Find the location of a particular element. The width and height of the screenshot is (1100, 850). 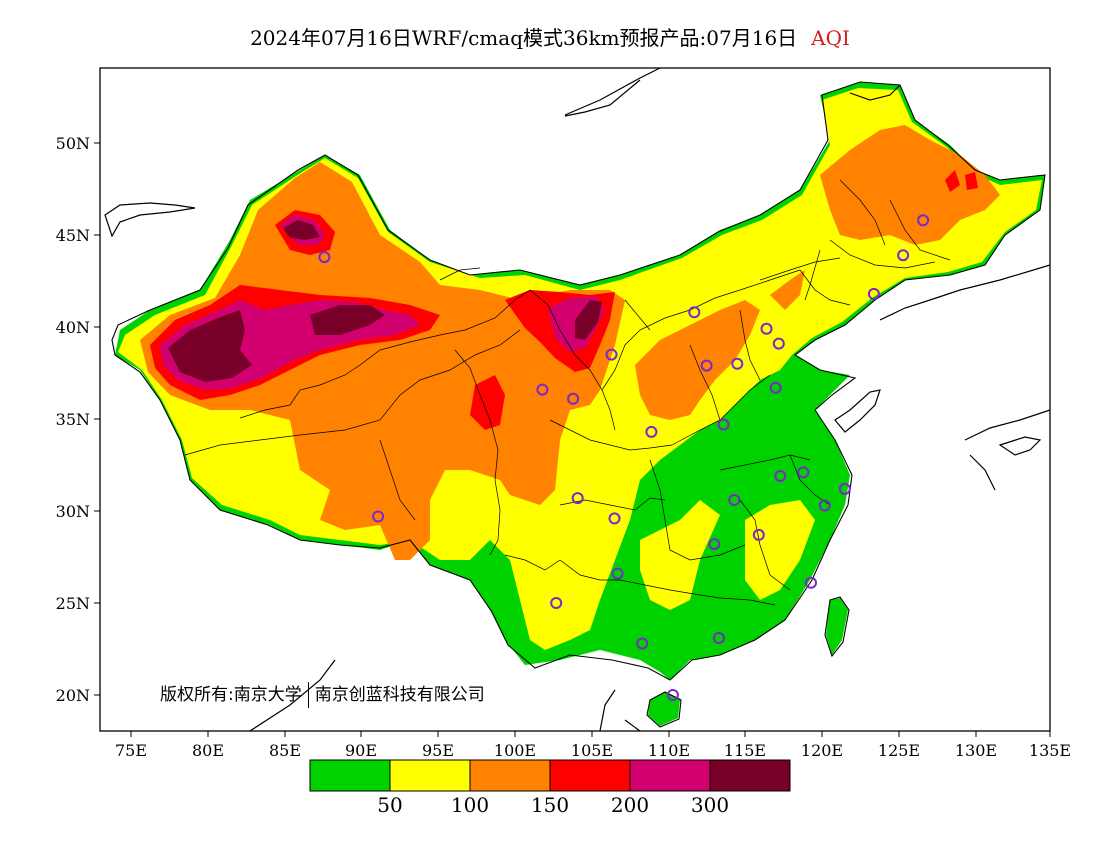

map-title: 2024年07月16日WRF/cmaq模式36km预报产品:07月16日 AQI is located at coordinates (550, 36).